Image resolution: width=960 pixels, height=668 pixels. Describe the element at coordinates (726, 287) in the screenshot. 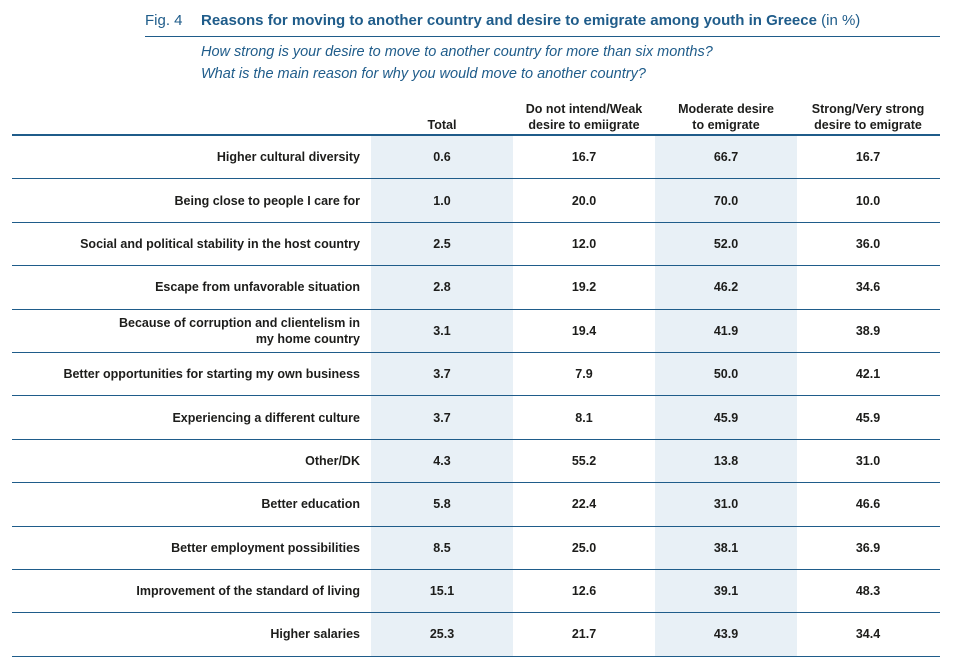

I see `table-cell: 46.2` at that location.